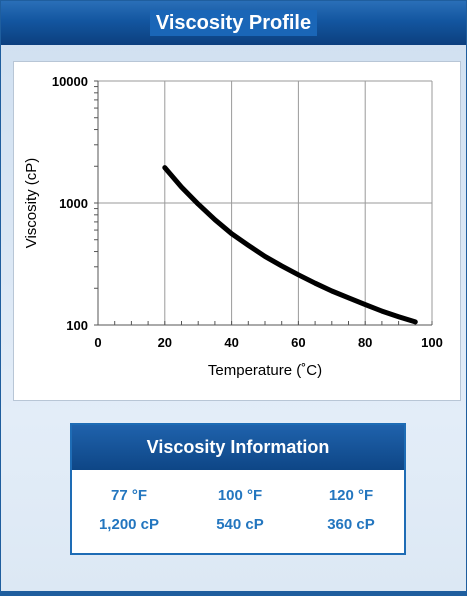 The image size is (467, 596). Describe the element at coordinates (265, 370) in the screenshot. I see `x-axis-label: Temperature (˚C)` at that location.